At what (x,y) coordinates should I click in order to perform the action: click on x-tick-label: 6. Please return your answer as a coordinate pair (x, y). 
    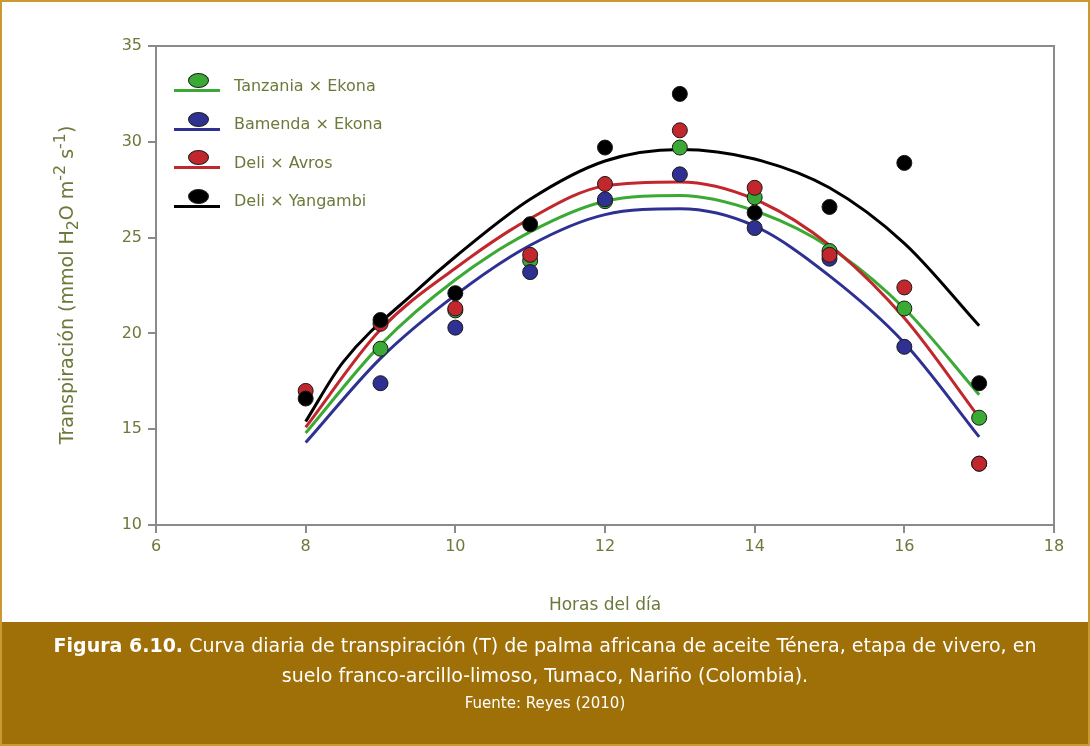
    Looking at the image, I should click on (156, 545).